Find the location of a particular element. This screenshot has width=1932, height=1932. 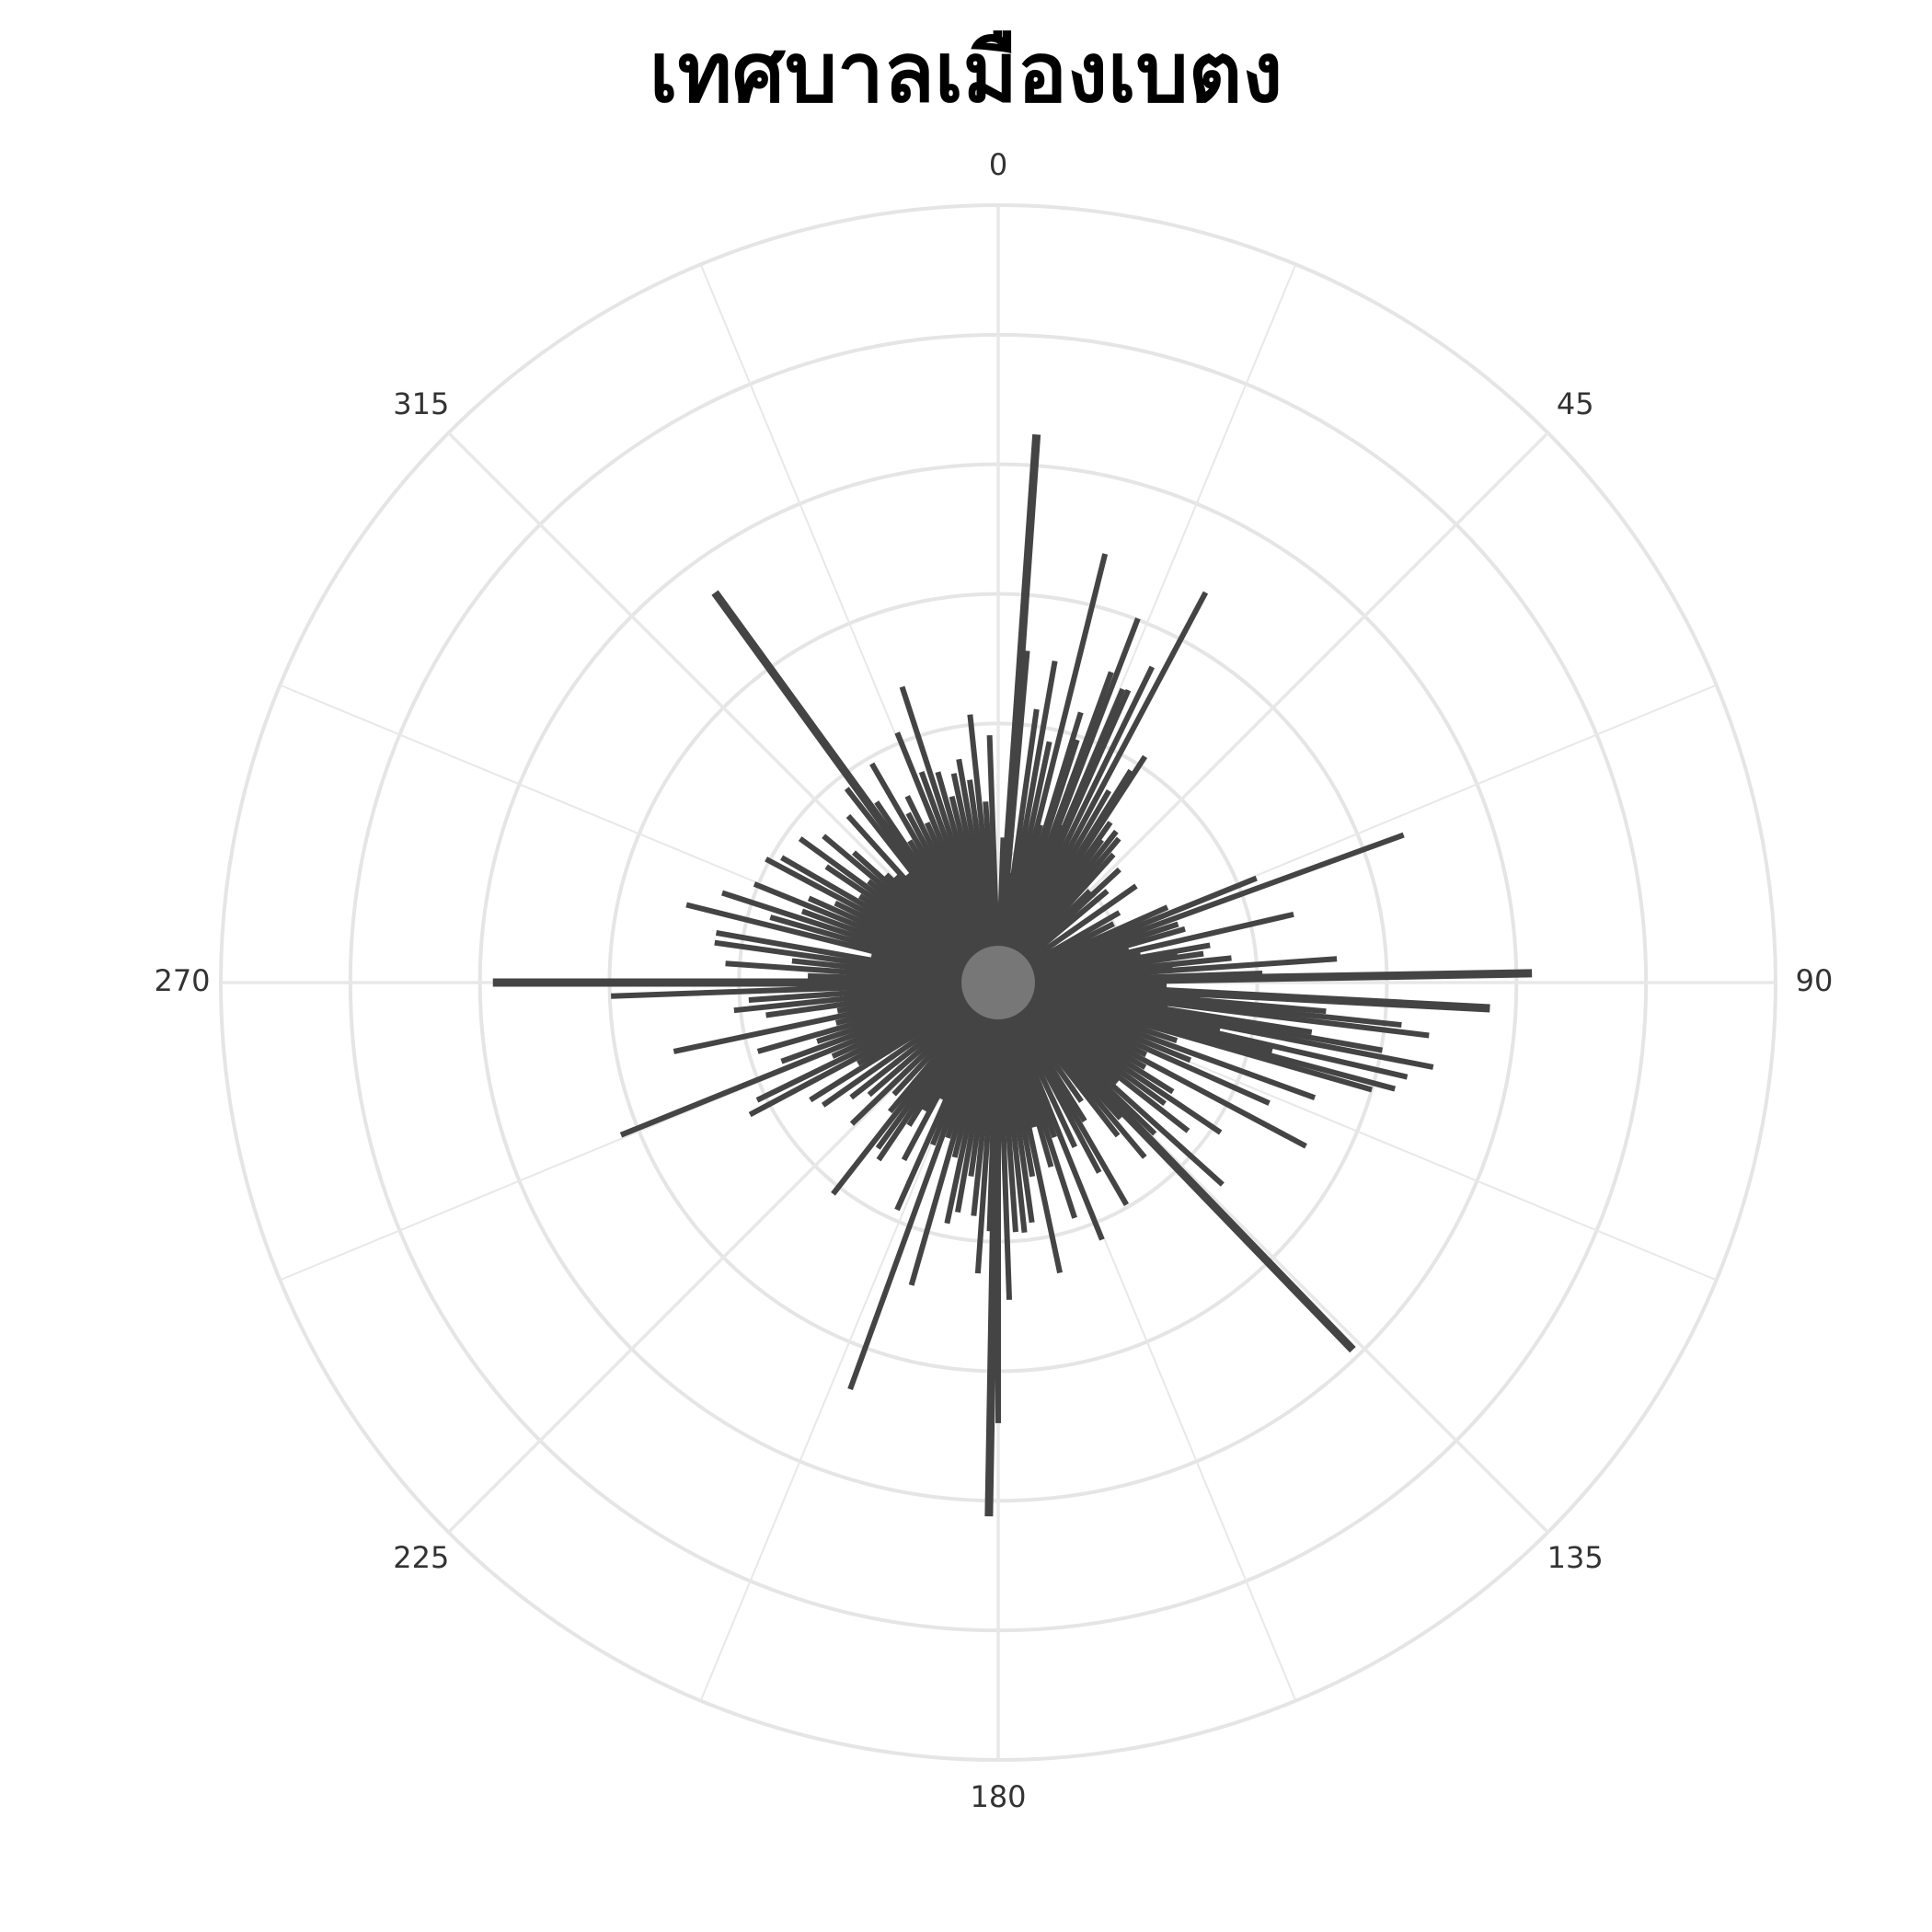

angular-tick-label: 45 is located at coordinates (1575, 403).